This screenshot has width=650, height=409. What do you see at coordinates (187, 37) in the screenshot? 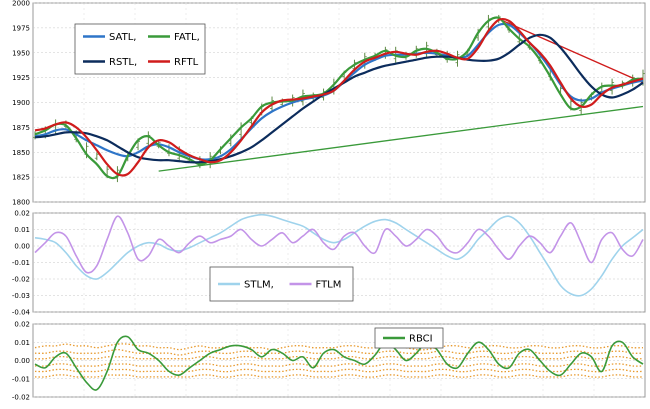
I see `legend-label: FATL,` at bounding box center [187, 37].